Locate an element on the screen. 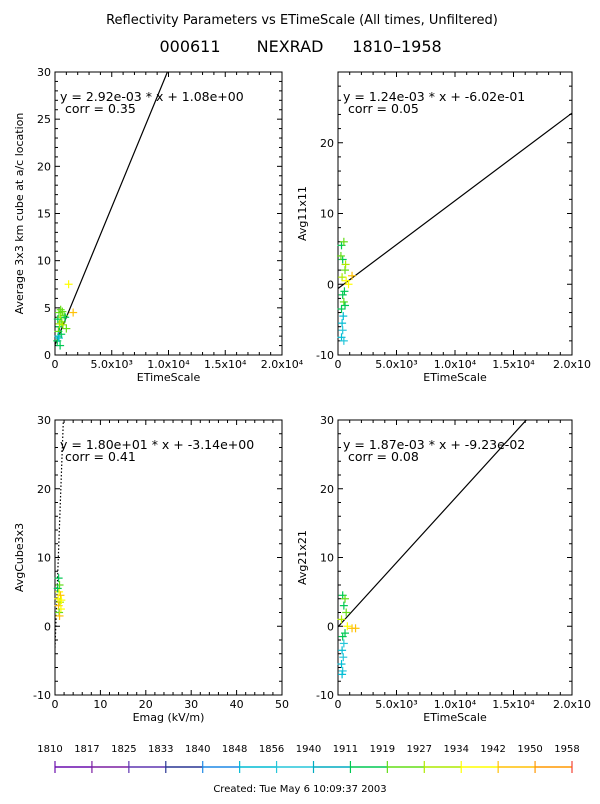  correlation-label: corr = 0.05 is located at coordinates (383, 108).